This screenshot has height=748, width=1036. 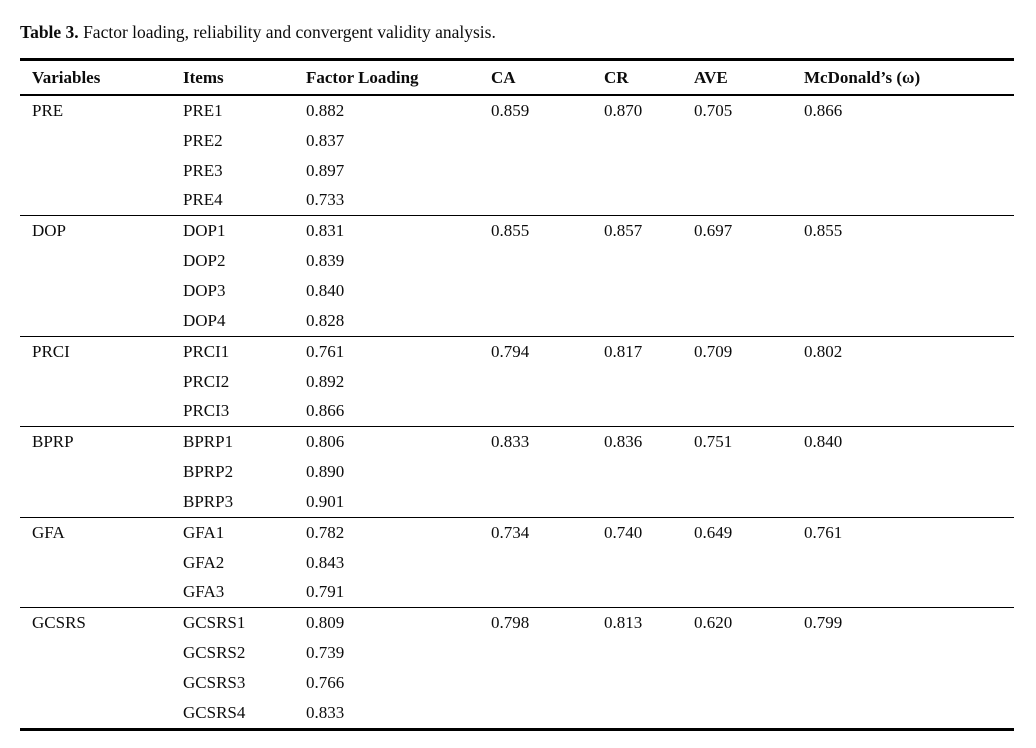 What do you see at coordinates (637, 231) in the screenshot?
I see `cr-cell: 0.857` at bounding box center [637, 231].